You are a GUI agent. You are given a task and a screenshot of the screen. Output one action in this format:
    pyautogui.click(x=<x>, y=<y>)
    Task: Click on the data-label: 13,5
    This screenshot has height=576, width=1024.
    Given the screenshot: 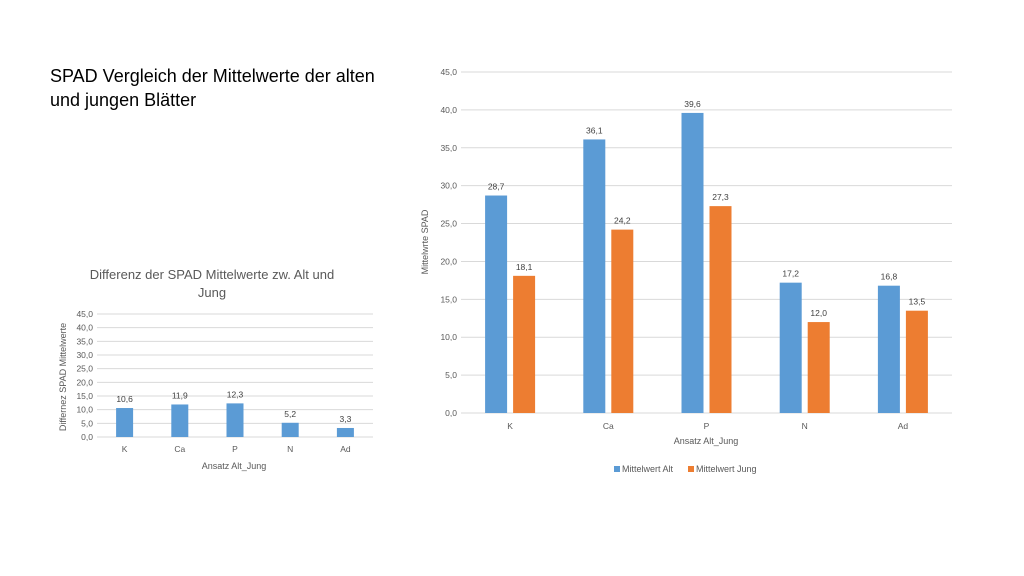 What is the action you would take?
    pyautogui.click(x=917, y=302)
    